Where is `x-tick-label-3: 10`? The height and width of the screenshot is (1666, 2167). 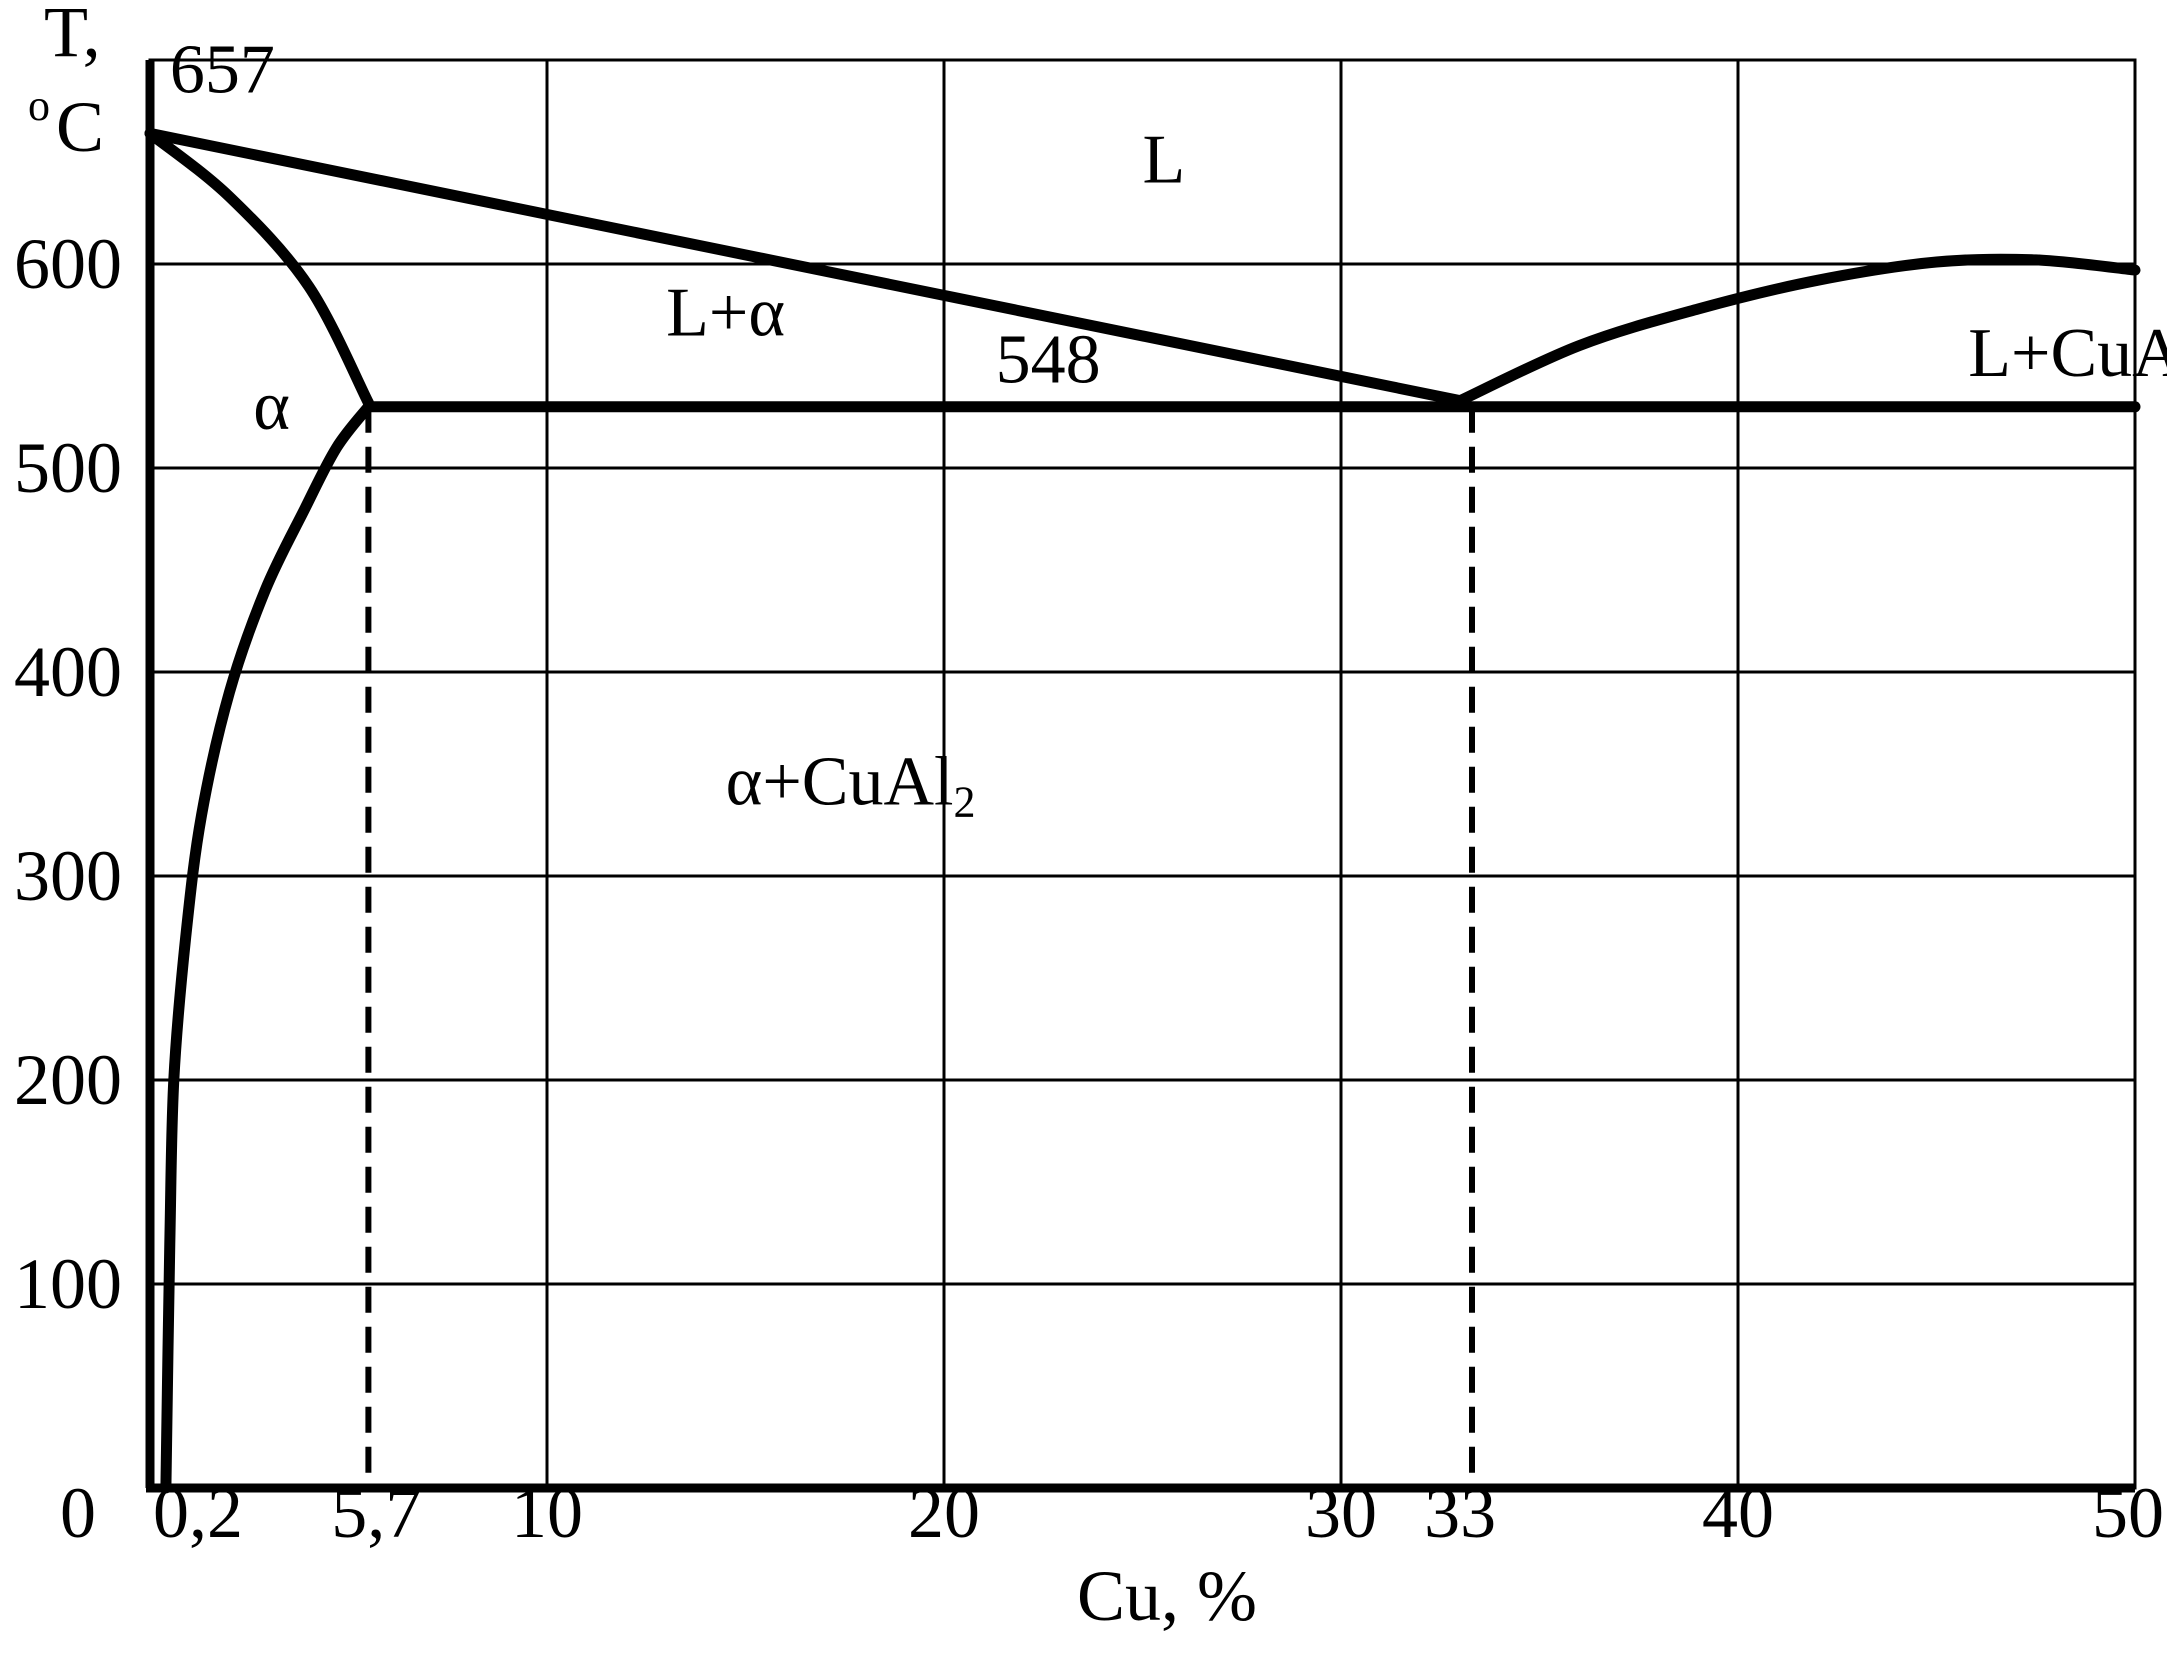
x-tick-label-3: 10 is located at coordinates (547, 1513).